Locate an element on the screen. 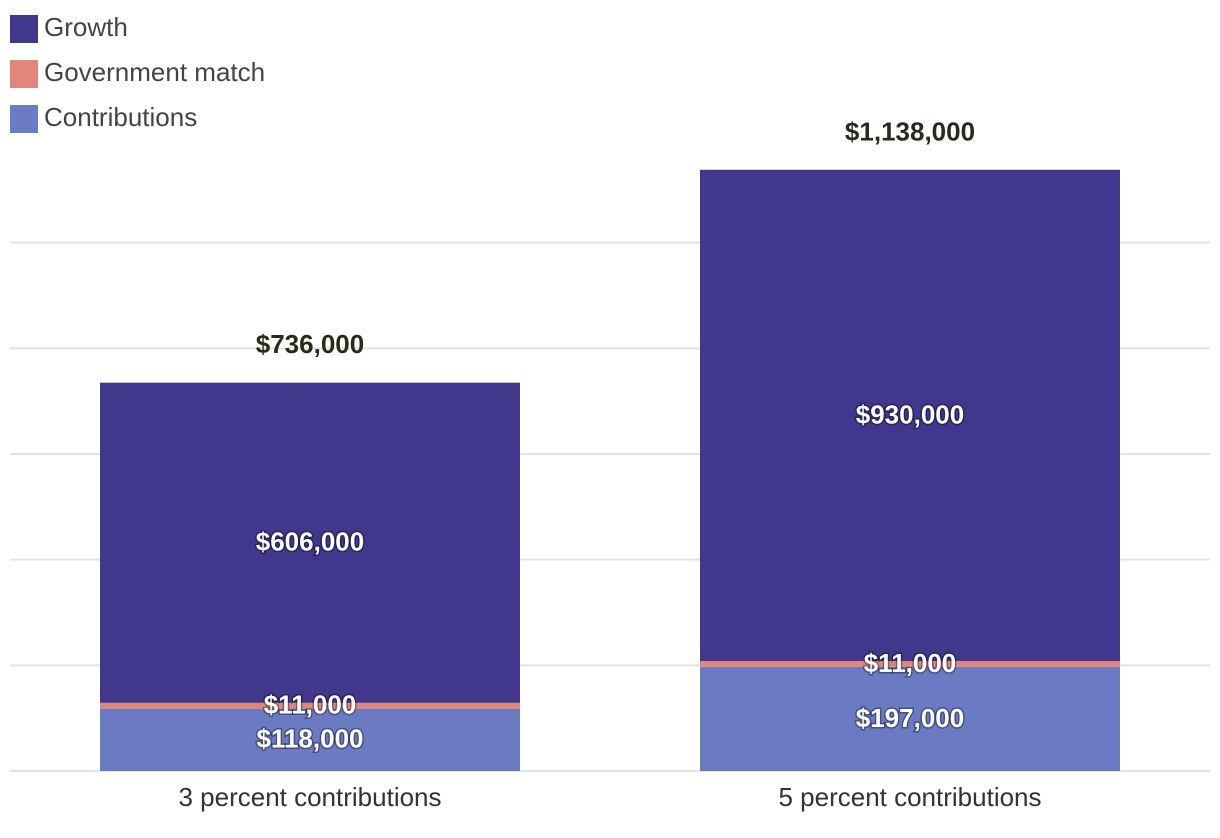 This screenshot has width=1220, height=838. legend-label: Contributions is located at coordinates (120, 117).